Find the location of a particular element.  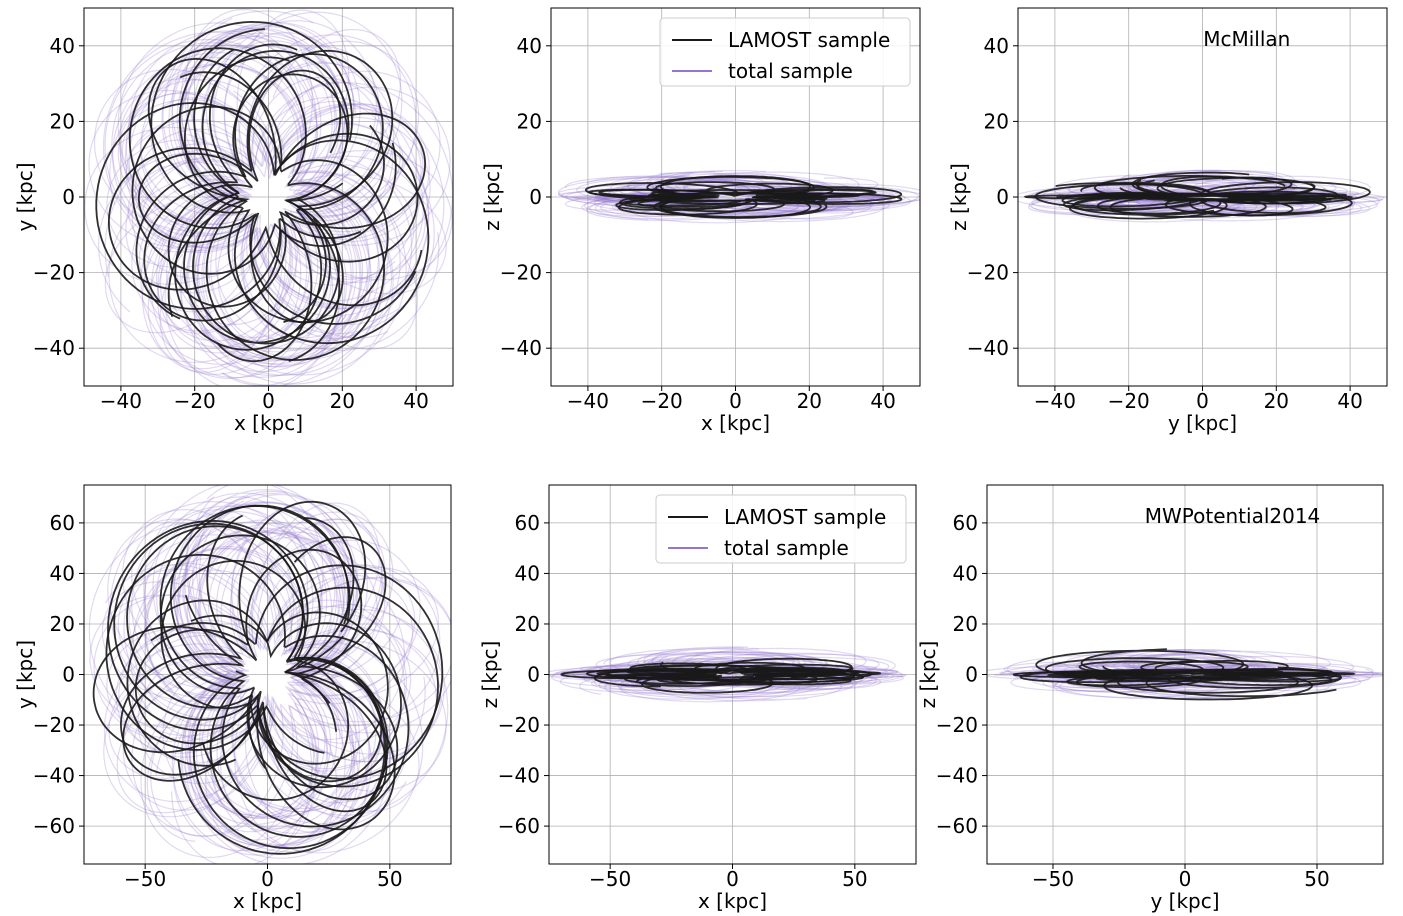

panel-p4: −50 0 50 −60 −40 −20 0 20 40 60 x [kpc] y [kpc] is located at coordinates (232, 698).